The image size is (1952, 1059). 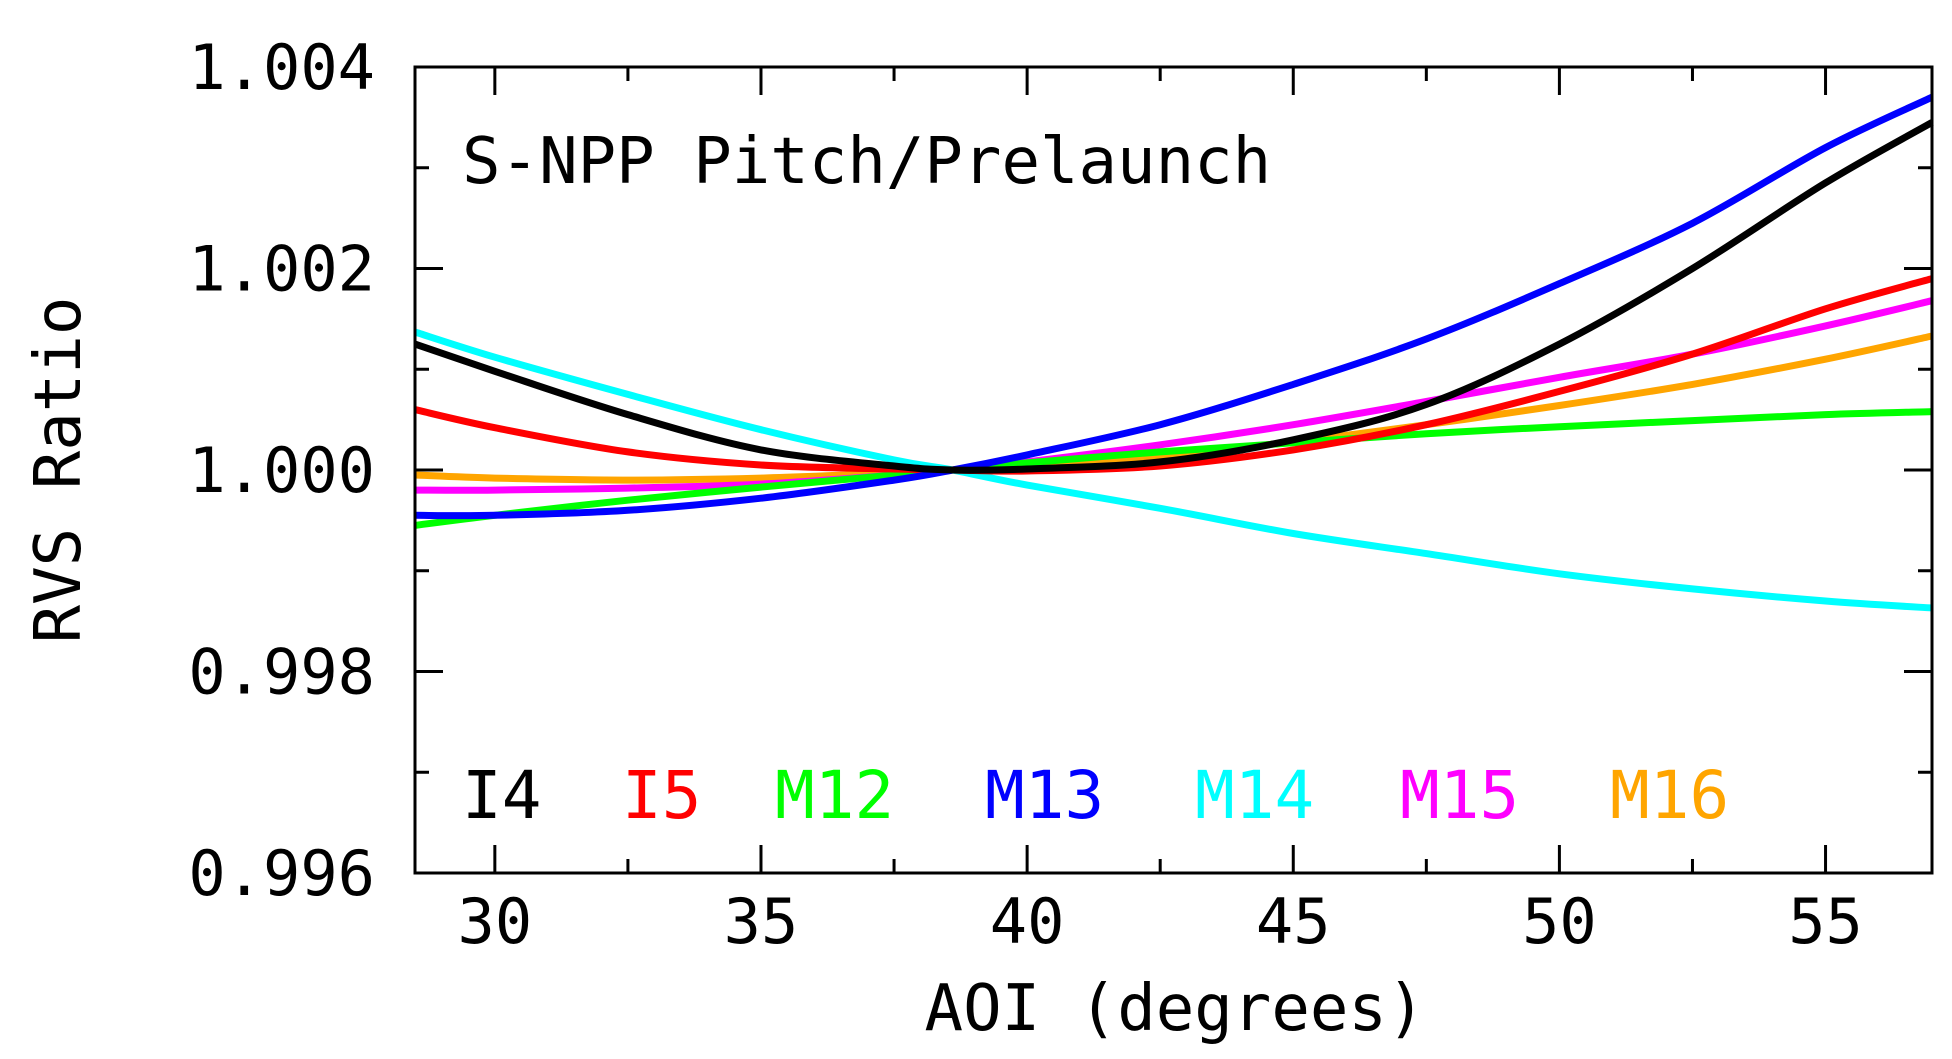 What do you see at coordinates (495, 921) in the screenshot?
I see `x-tick-label: 30` at bounding box center [495, 921].